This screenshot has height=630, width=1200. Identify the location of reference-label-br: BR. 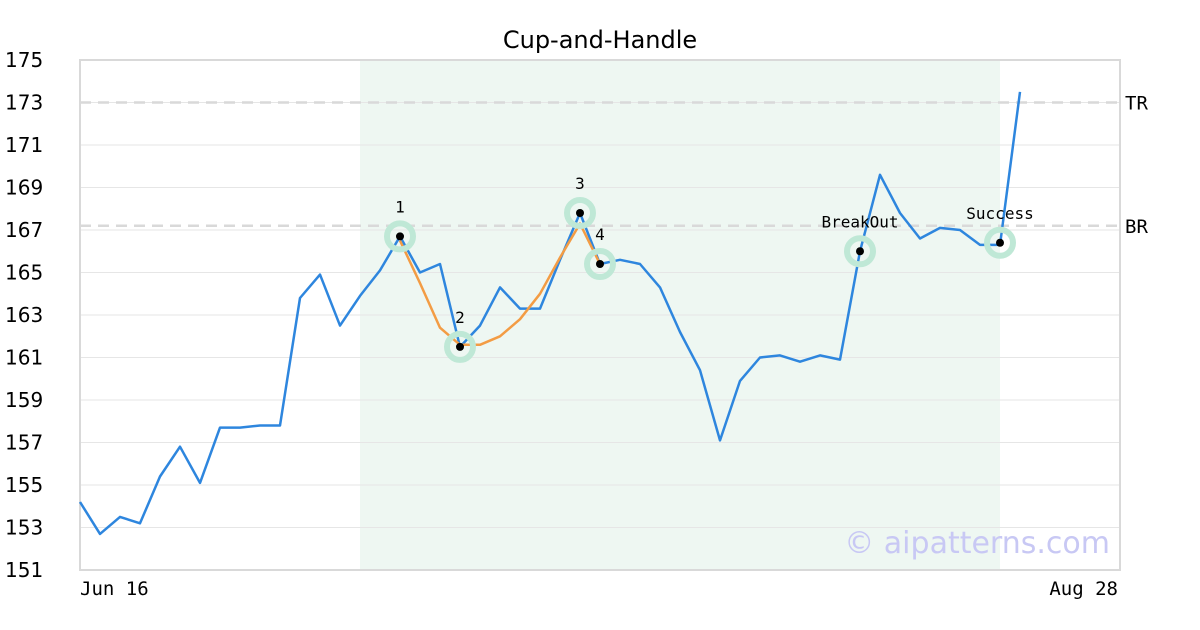
(1136, 227).